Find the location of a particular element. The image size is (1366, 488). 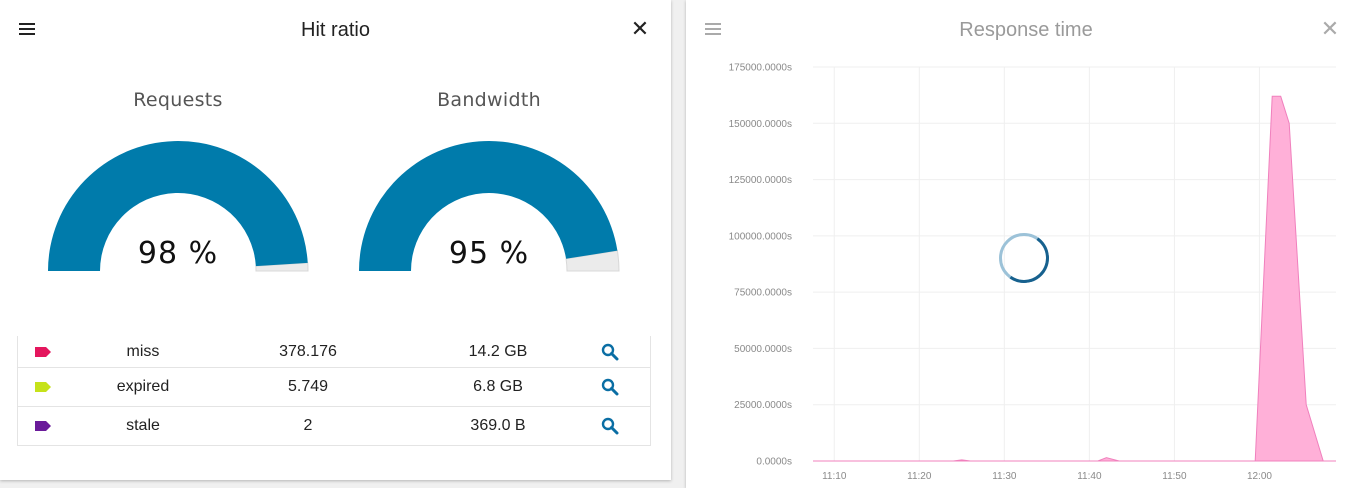

requests-gauge: Requests 98 % is located at coordinates (178, 186).